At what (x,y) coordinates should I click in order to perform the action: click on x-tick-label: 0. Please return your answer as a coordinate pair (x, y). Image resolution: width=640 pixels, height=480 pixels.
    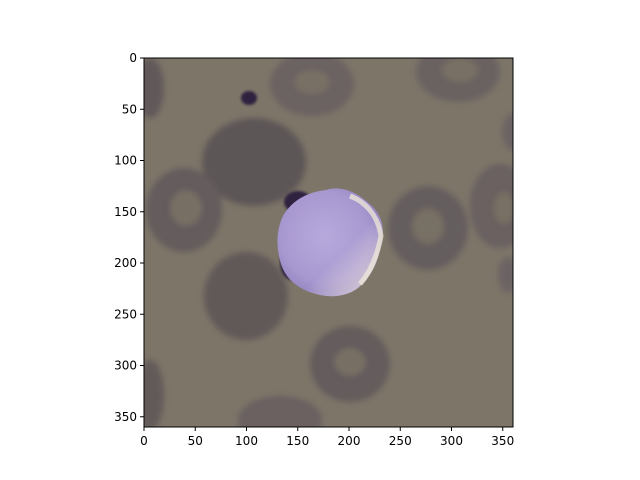
    Looking at the image, I should click on (144, 441).